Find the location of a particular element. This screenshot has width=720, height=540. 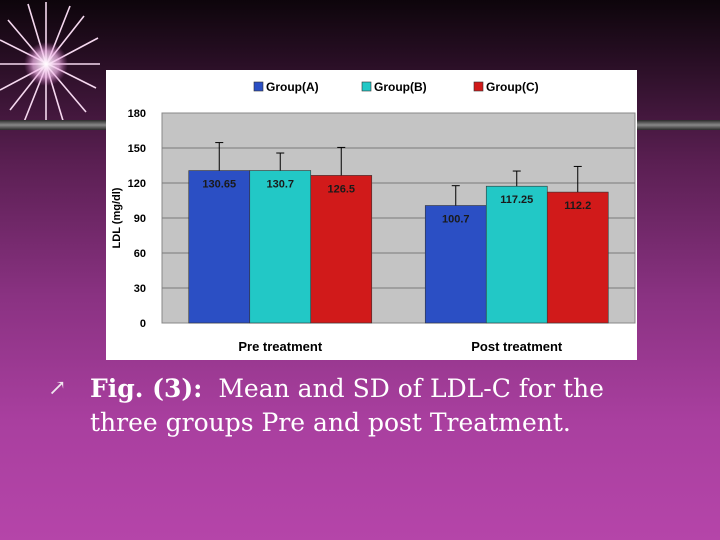

legend-entry: Group(B) is located at coordinates (400, 87).